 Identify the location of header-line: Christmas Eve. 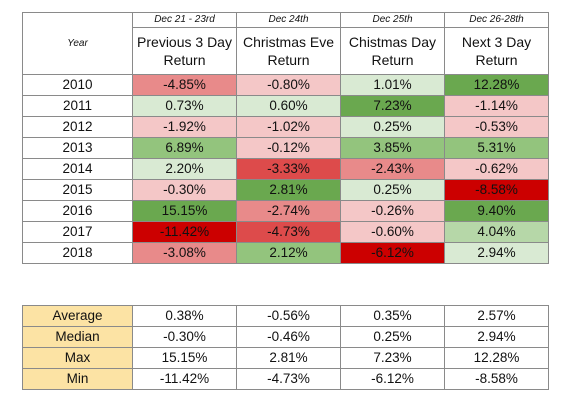
(288, 42).